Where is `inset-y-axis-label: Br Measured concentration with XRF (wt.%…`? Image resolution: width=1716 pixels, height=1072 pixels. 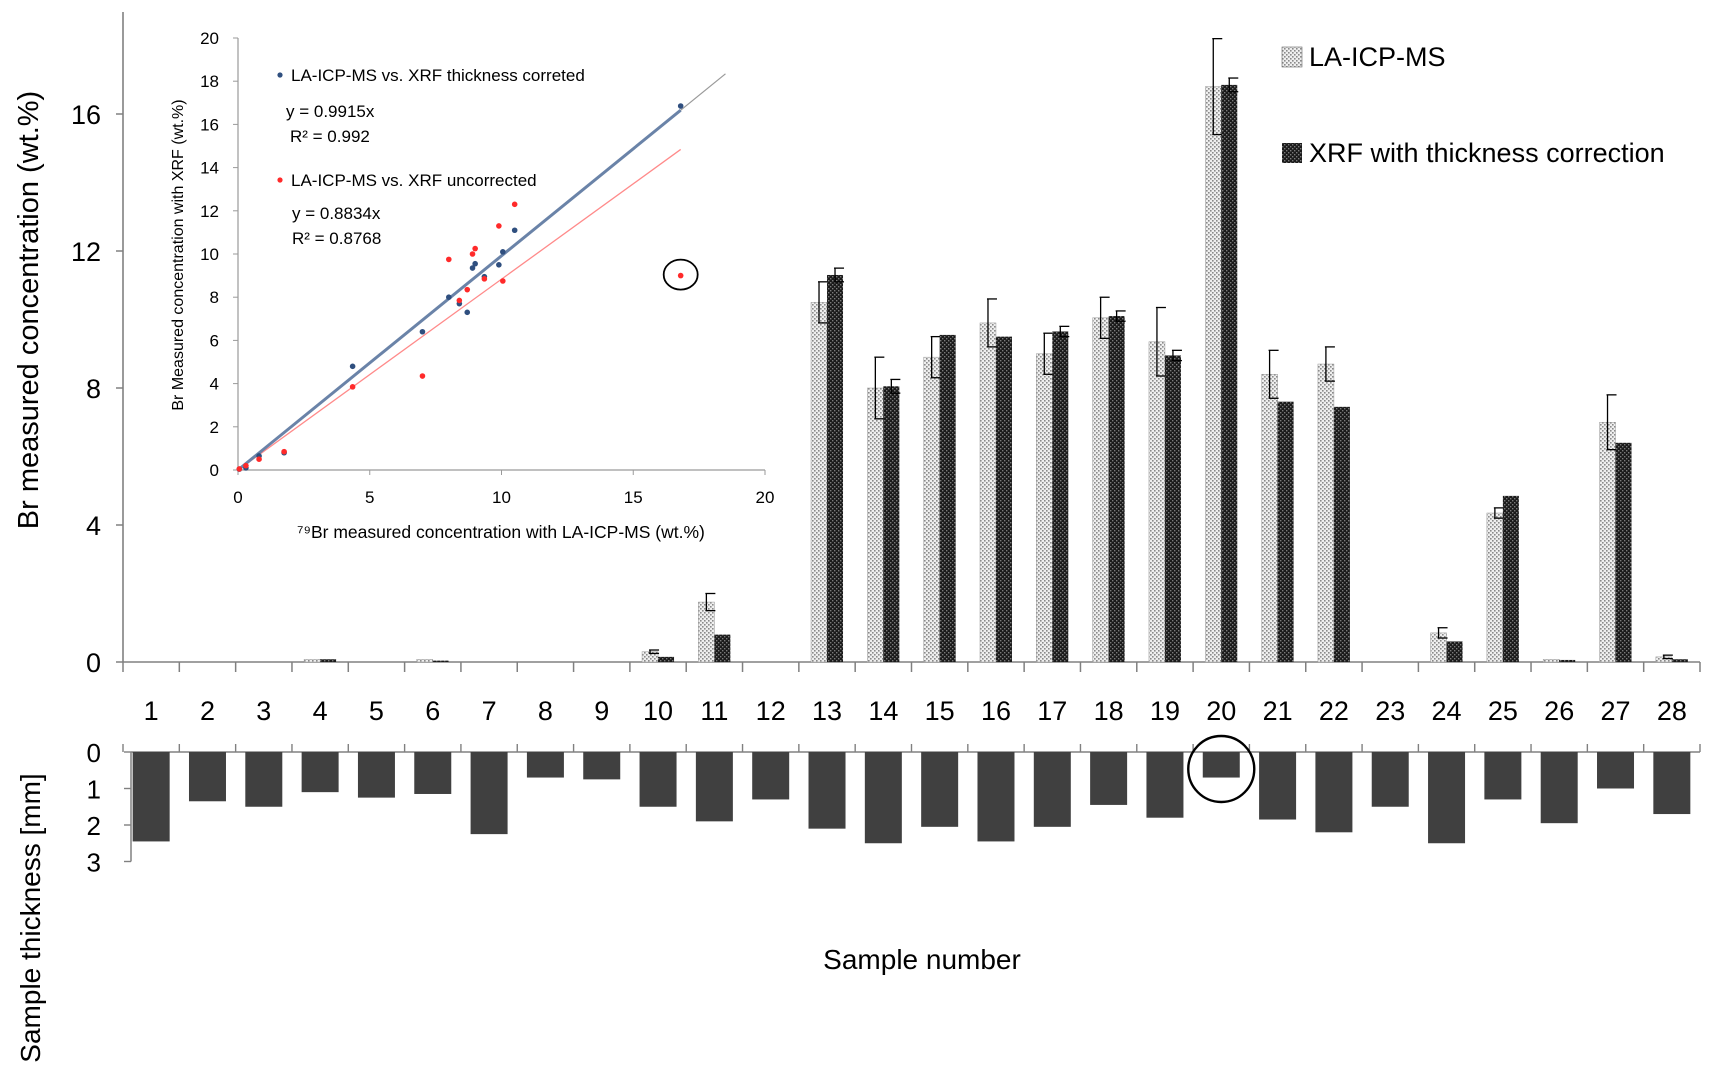 inset-y-axis-label: Br Measured concentration with XRF (wt.%… is located at coordinates (178, 254).